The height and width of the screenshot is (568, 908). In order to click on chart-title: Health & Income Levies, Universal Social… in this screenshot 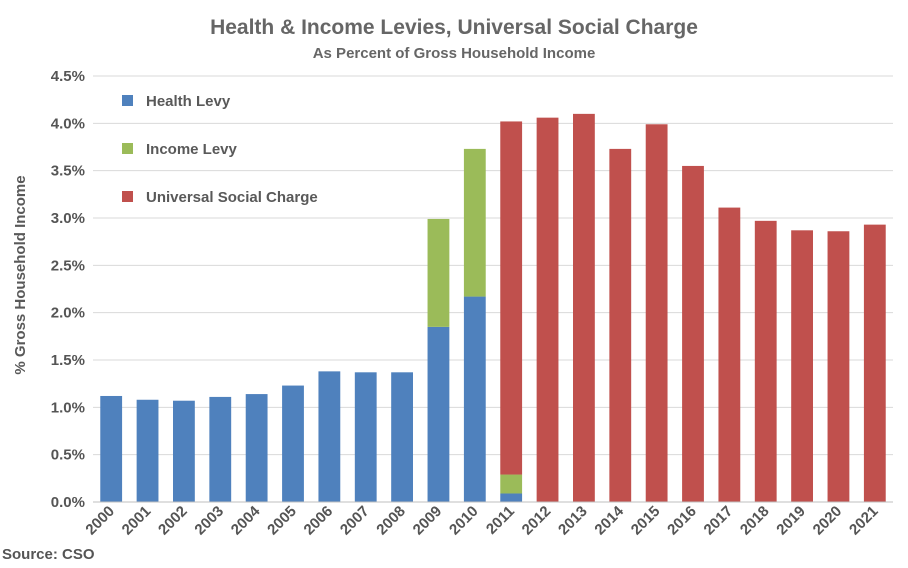, I will do `click(454, 27)`.